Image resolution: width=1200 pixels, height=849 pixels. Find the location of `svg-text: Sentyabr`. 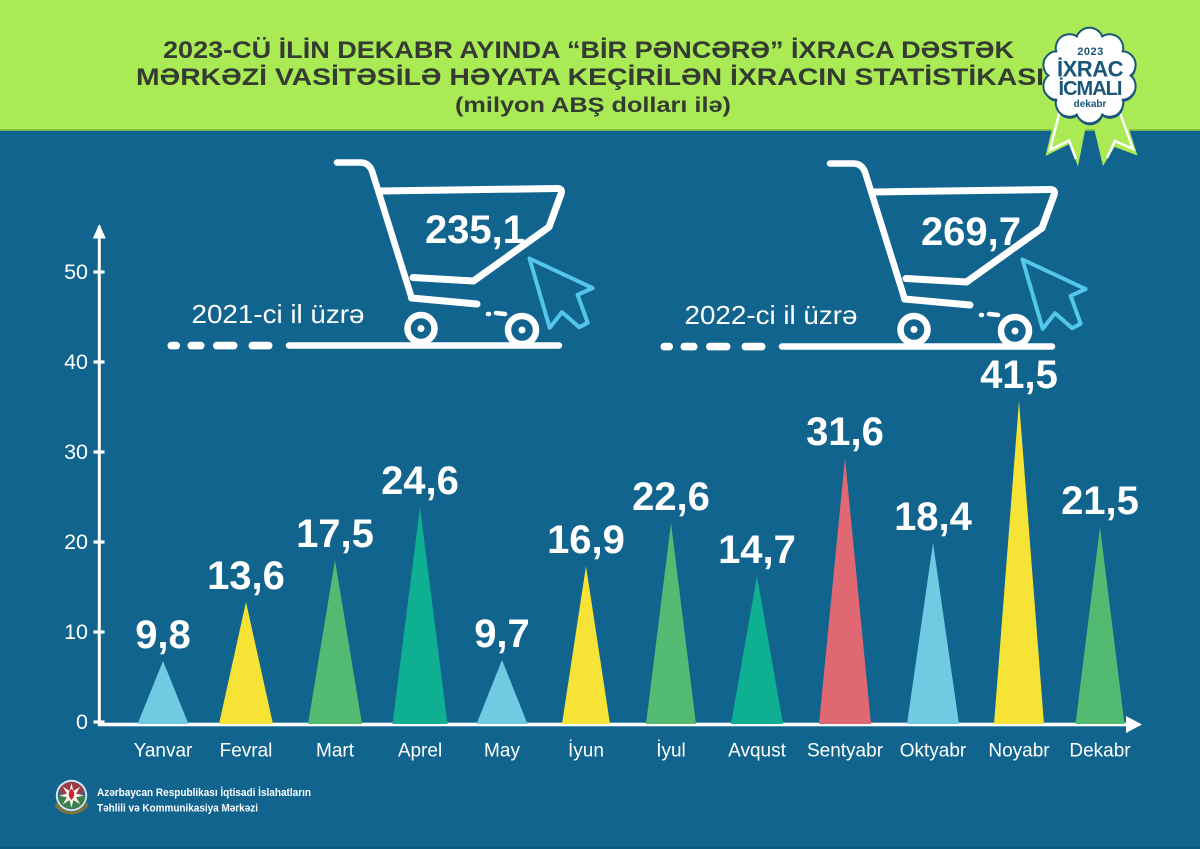

svg-text: Sentyabr is located at coordinates (845, 751).